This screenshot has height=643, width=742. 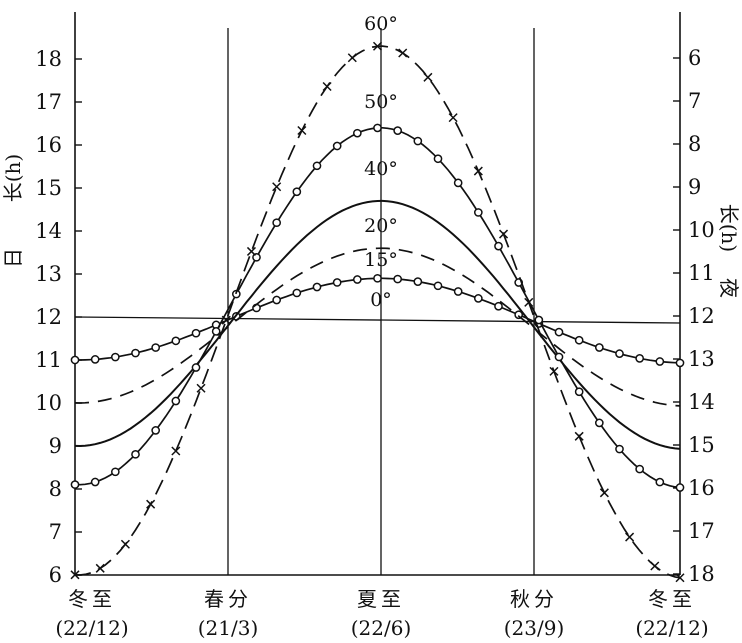 What do you see at coordinates (381, 300) in the screenshot?
I see `series-label: 0°` at bounding box center [381, 300].